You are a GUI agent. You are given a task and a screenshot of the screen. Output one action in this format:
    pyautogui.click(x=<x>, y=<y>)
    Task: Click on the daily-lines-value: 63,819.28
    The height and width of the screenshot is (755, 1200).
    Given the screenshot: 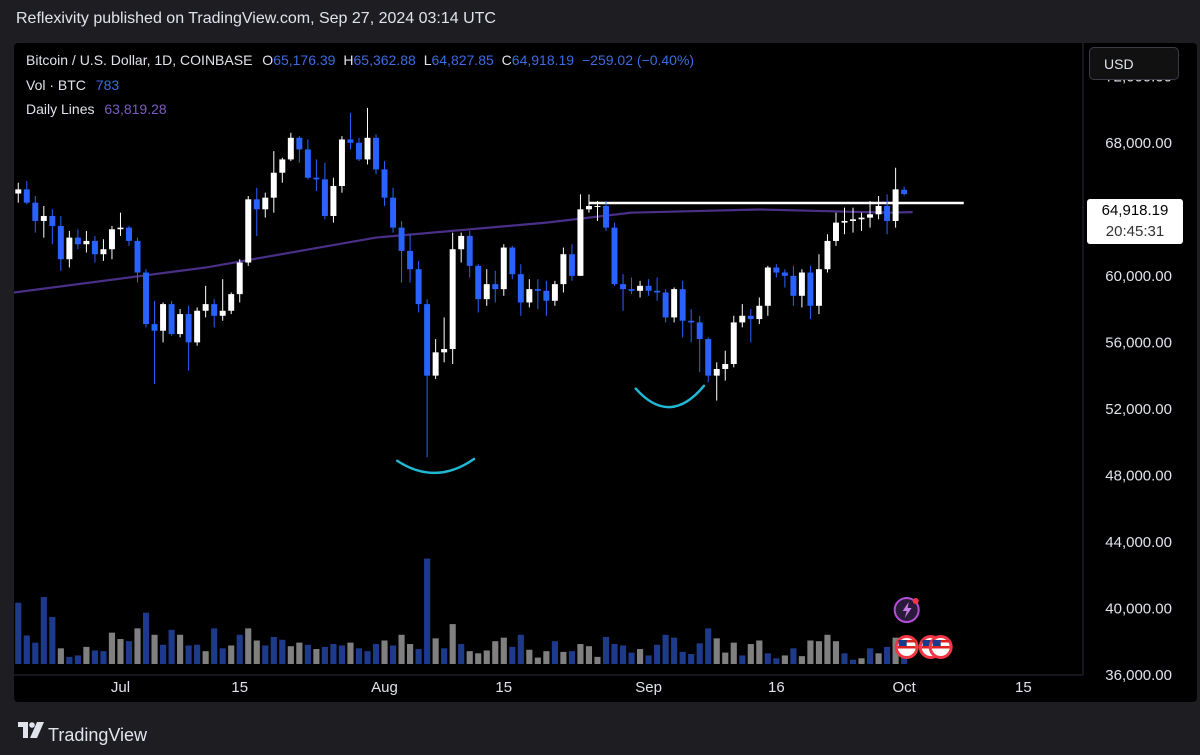 What is the action you would take?
    pyautogui.click(x=135, y=109)
    